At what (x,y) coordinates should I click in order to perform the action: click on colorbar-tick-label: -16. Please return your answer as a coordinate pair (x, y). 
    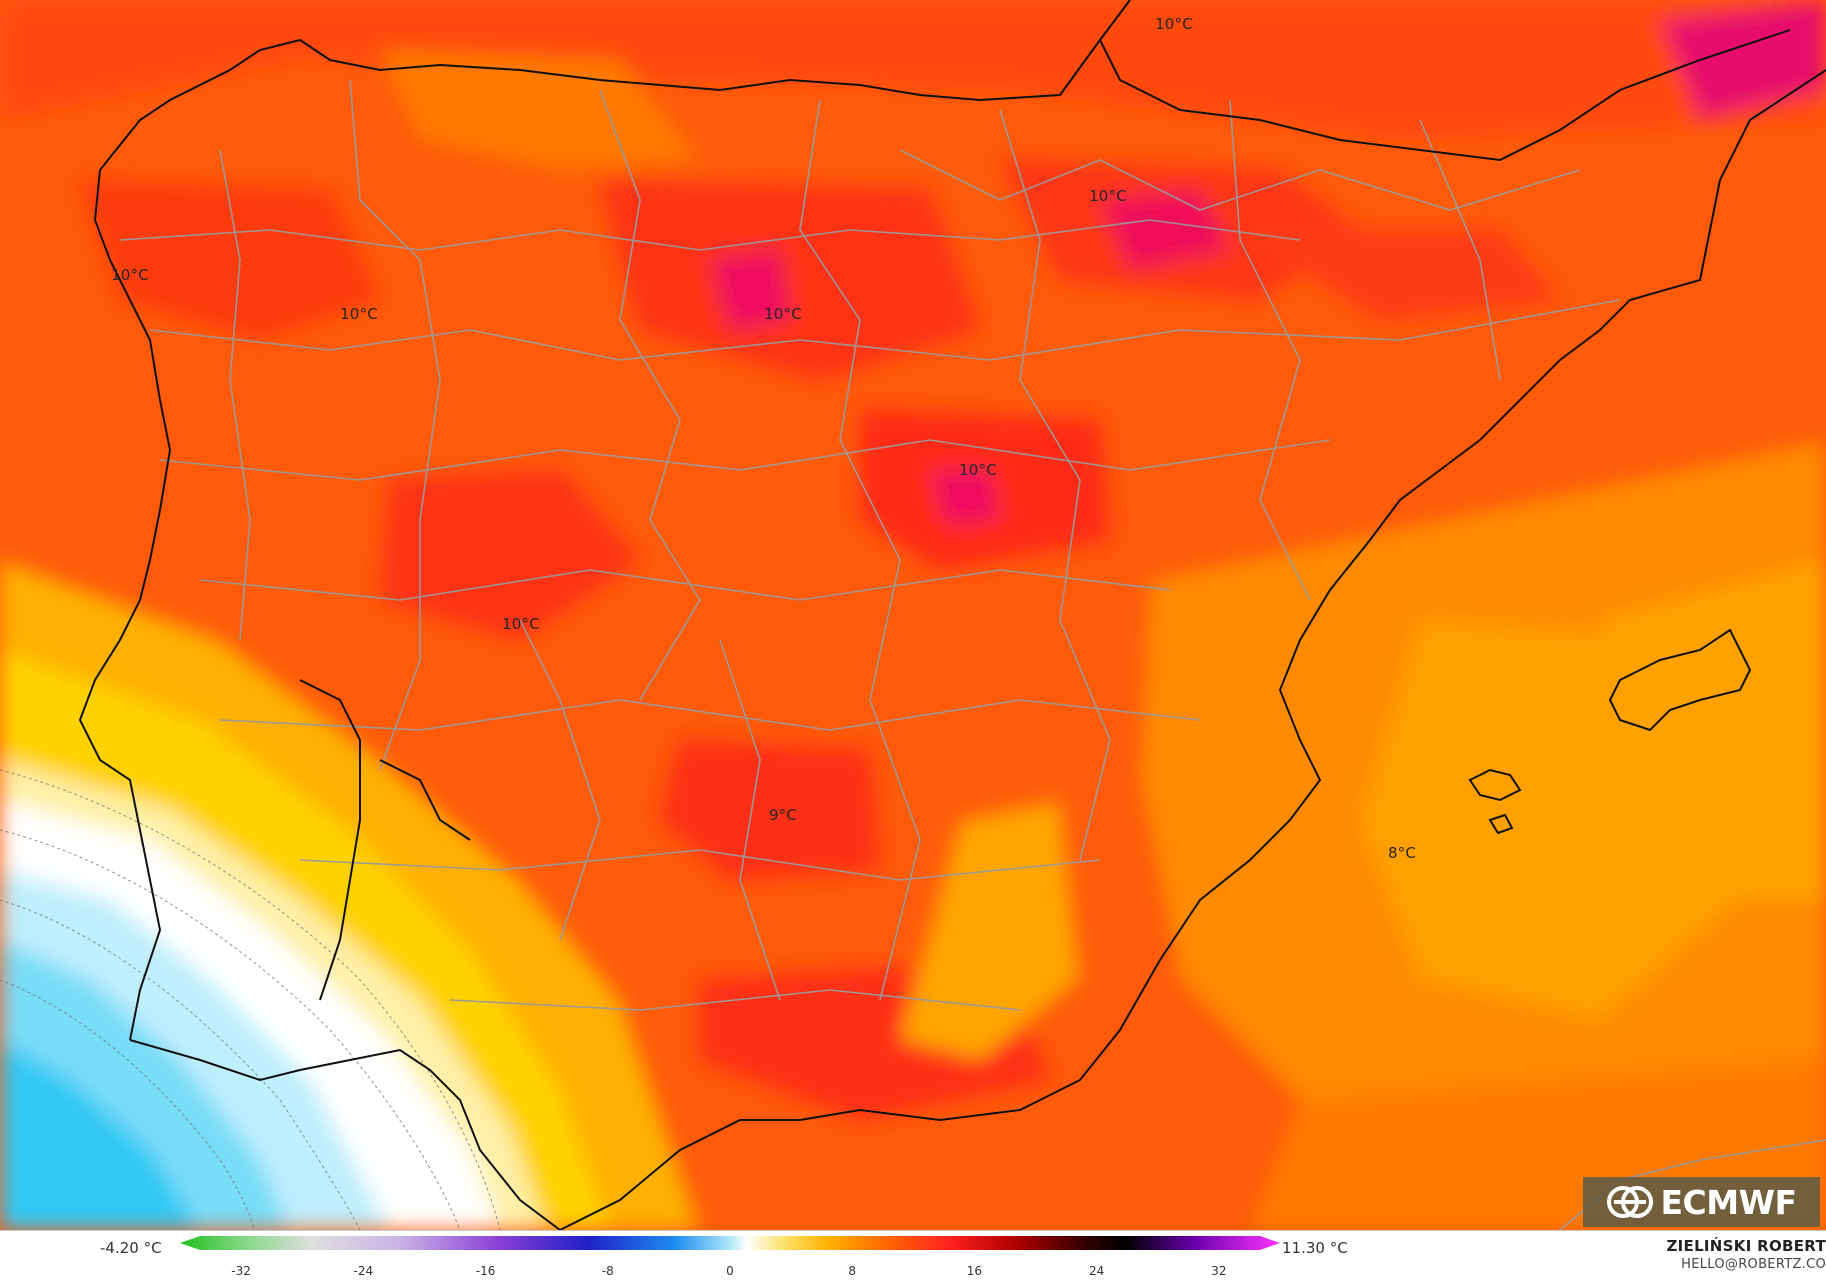
    Looking at the image, I should click on (485, 1271).